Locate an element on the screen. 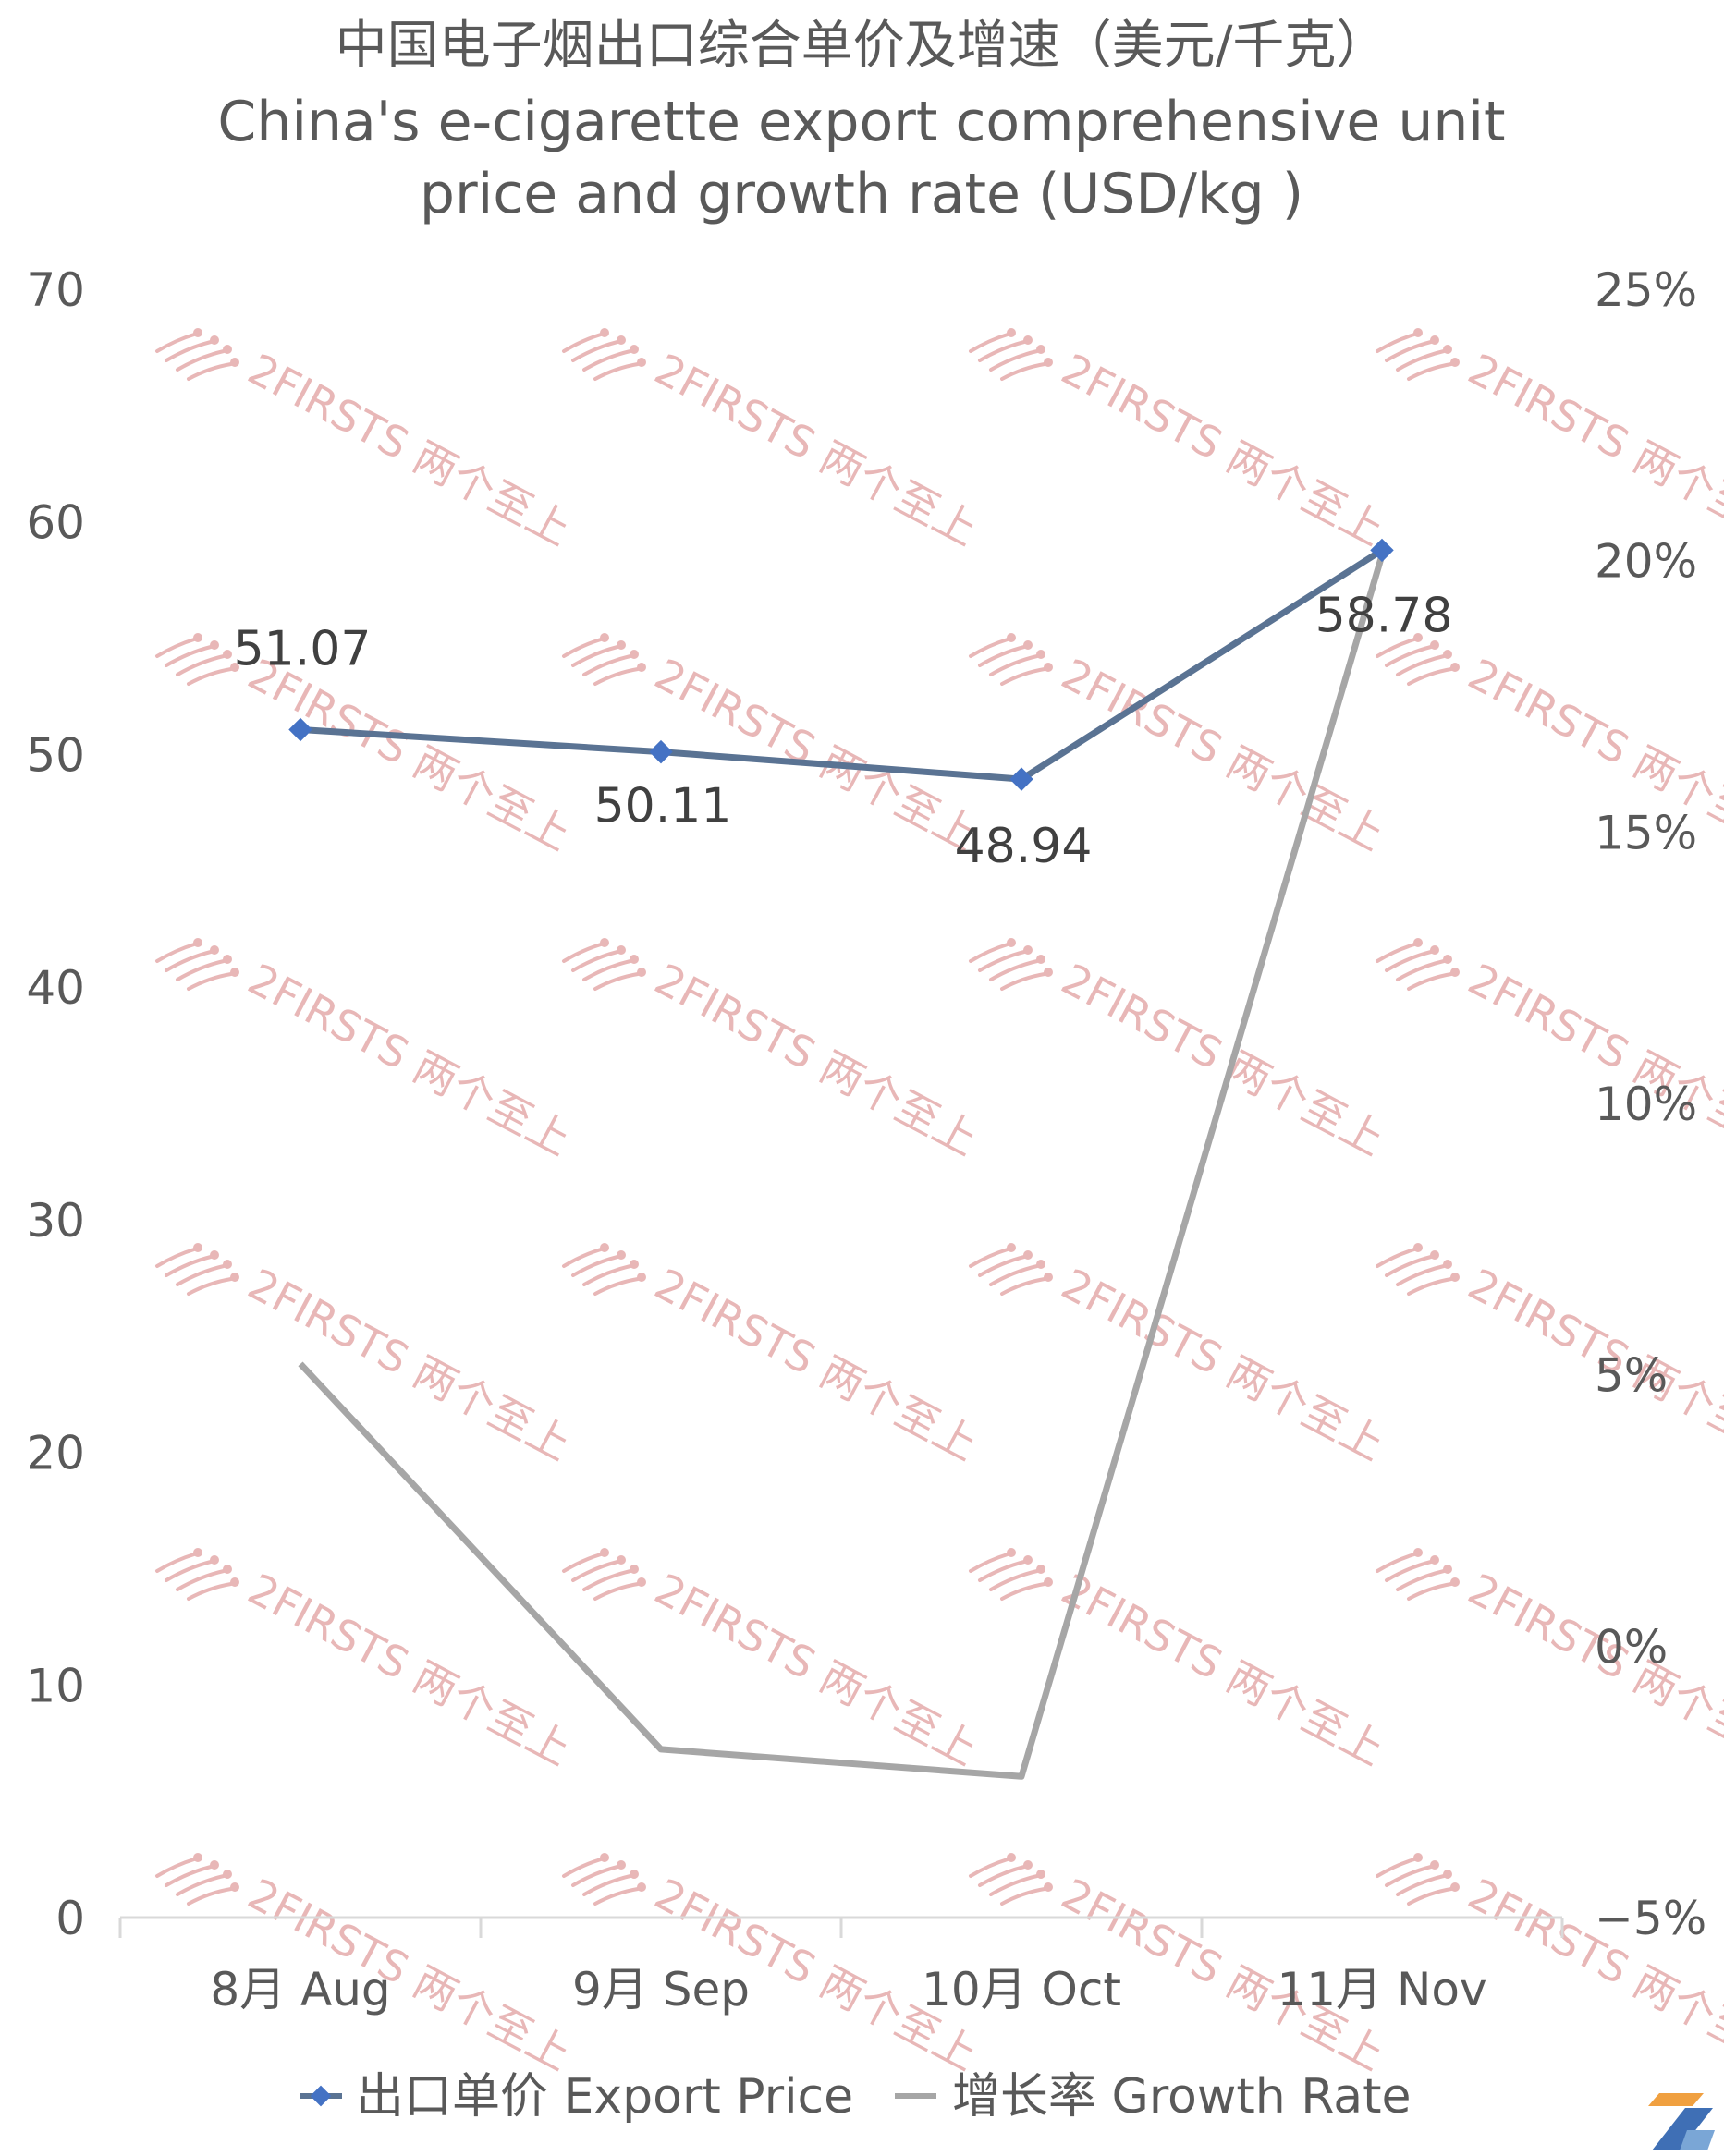  export-price-data-label: 50.11 is located at coordinates (663, 806).